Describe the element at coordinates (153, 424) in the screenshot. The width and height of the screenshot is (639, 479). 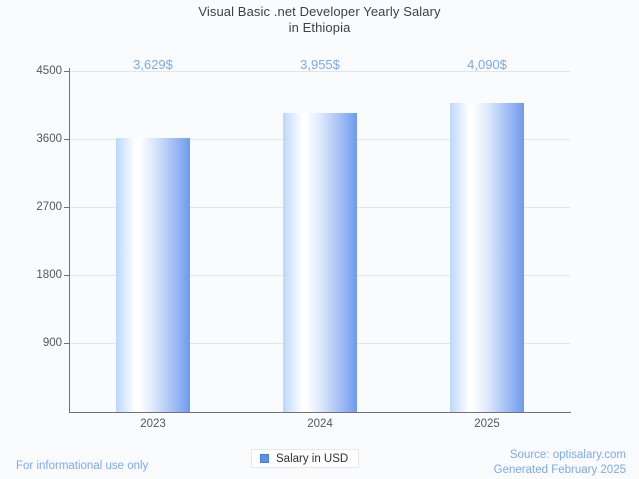
I see `x-tick-label-2023: 2023` at that location.